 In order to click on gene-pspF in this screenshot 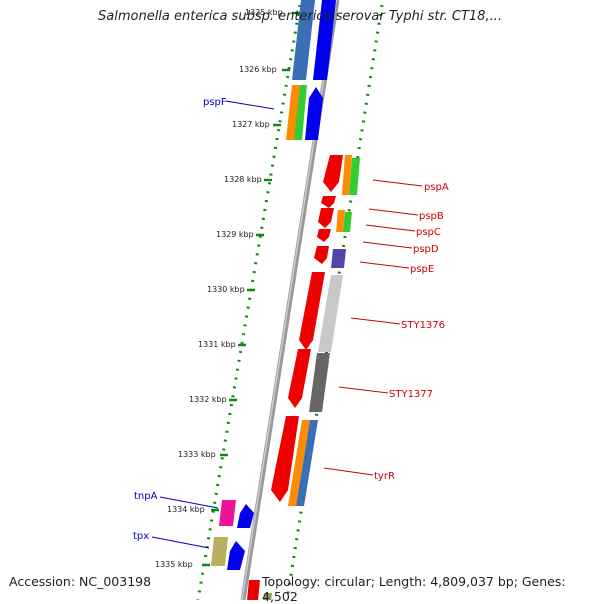, I will do `click(314, 113)`.